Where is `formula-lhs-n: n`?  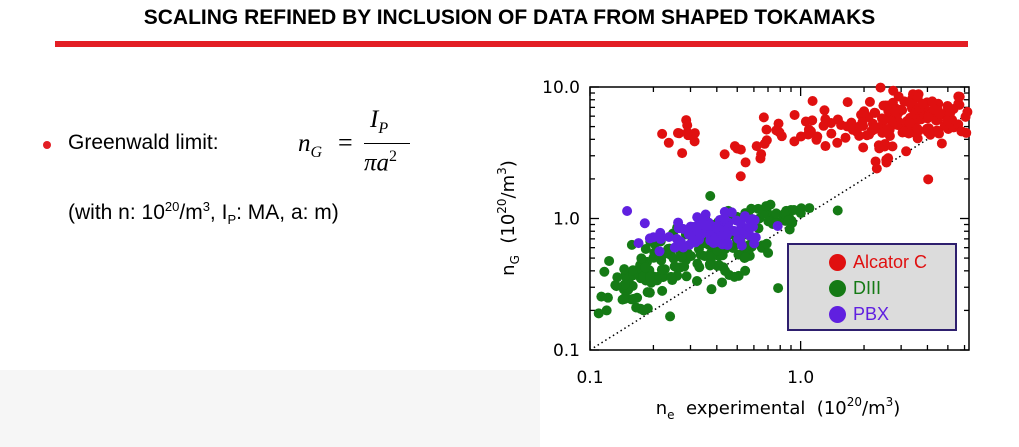
formula-lhs-n: n is located at coordinates (304, 143).